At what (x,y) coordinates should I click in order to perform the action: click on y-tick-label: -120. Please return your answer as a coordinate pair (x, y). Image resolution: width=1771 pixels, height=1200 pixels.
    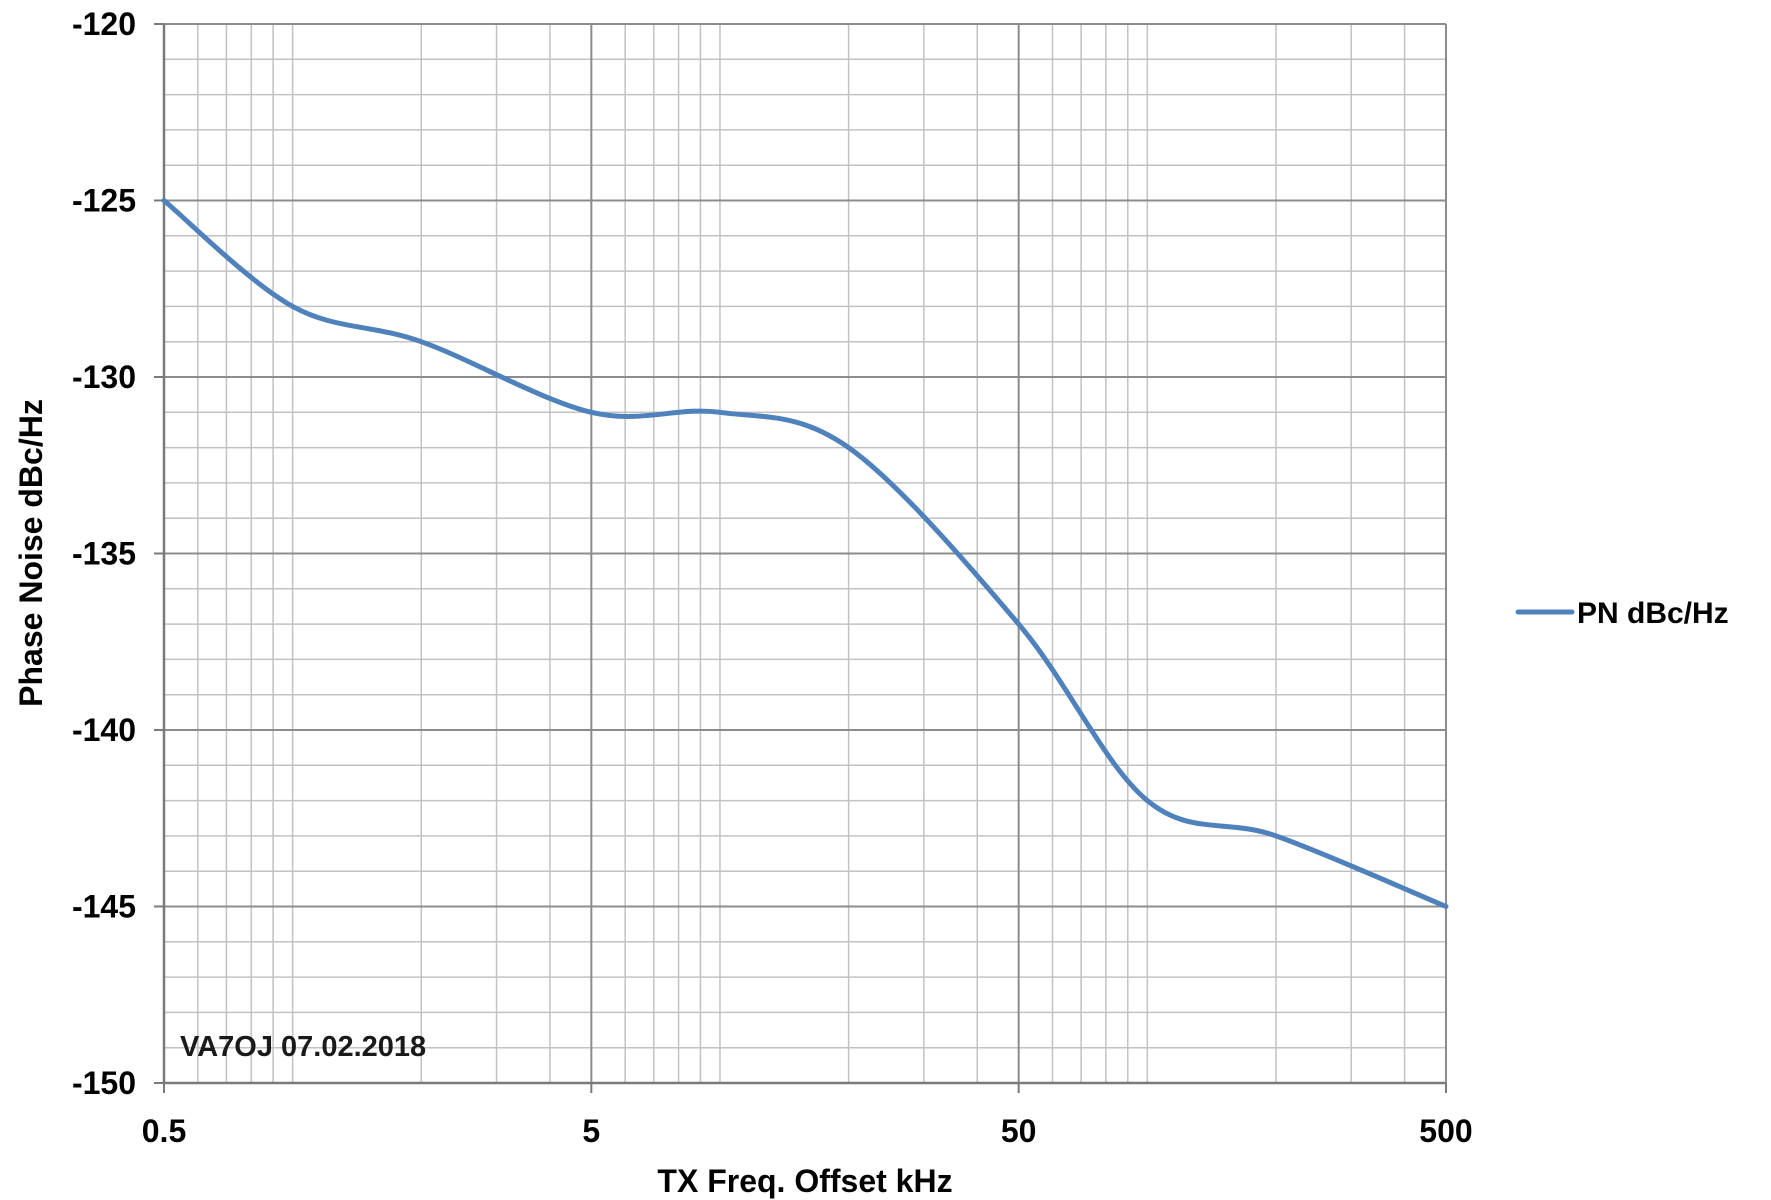
    Looking at the image, I should click on (104, 24).